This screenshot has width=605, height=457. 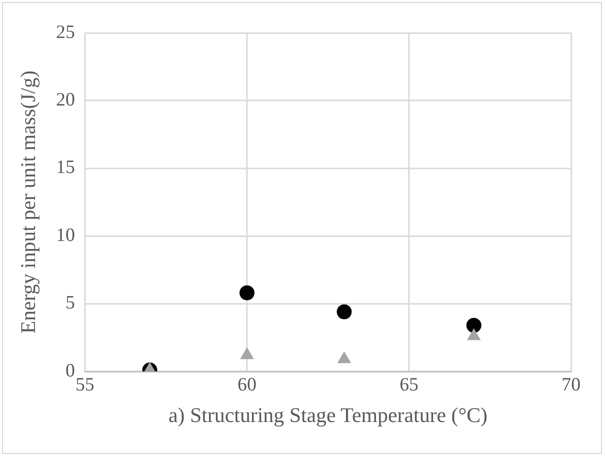 I want to click on x-axis-title: a) Structuring Stage Temperature (°C), so click(x=328, y=415).